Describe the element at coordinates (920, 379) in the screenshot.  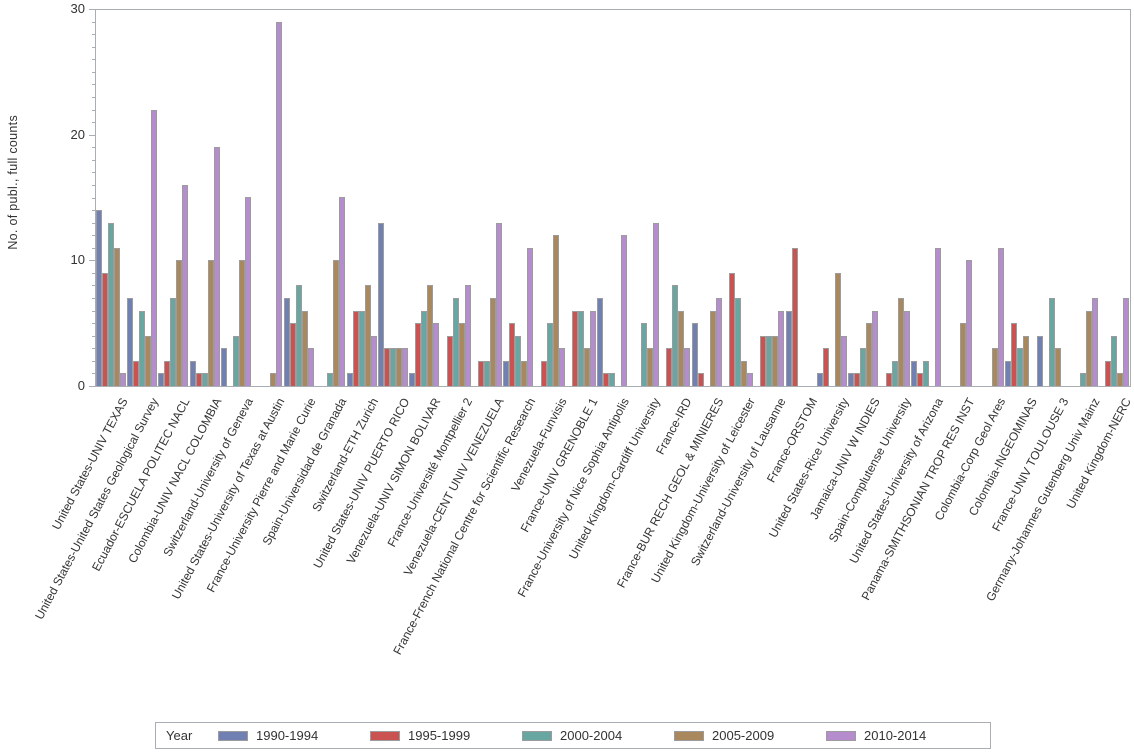
I see `bar-1995-1999-United States-University of Arizona` at that location.